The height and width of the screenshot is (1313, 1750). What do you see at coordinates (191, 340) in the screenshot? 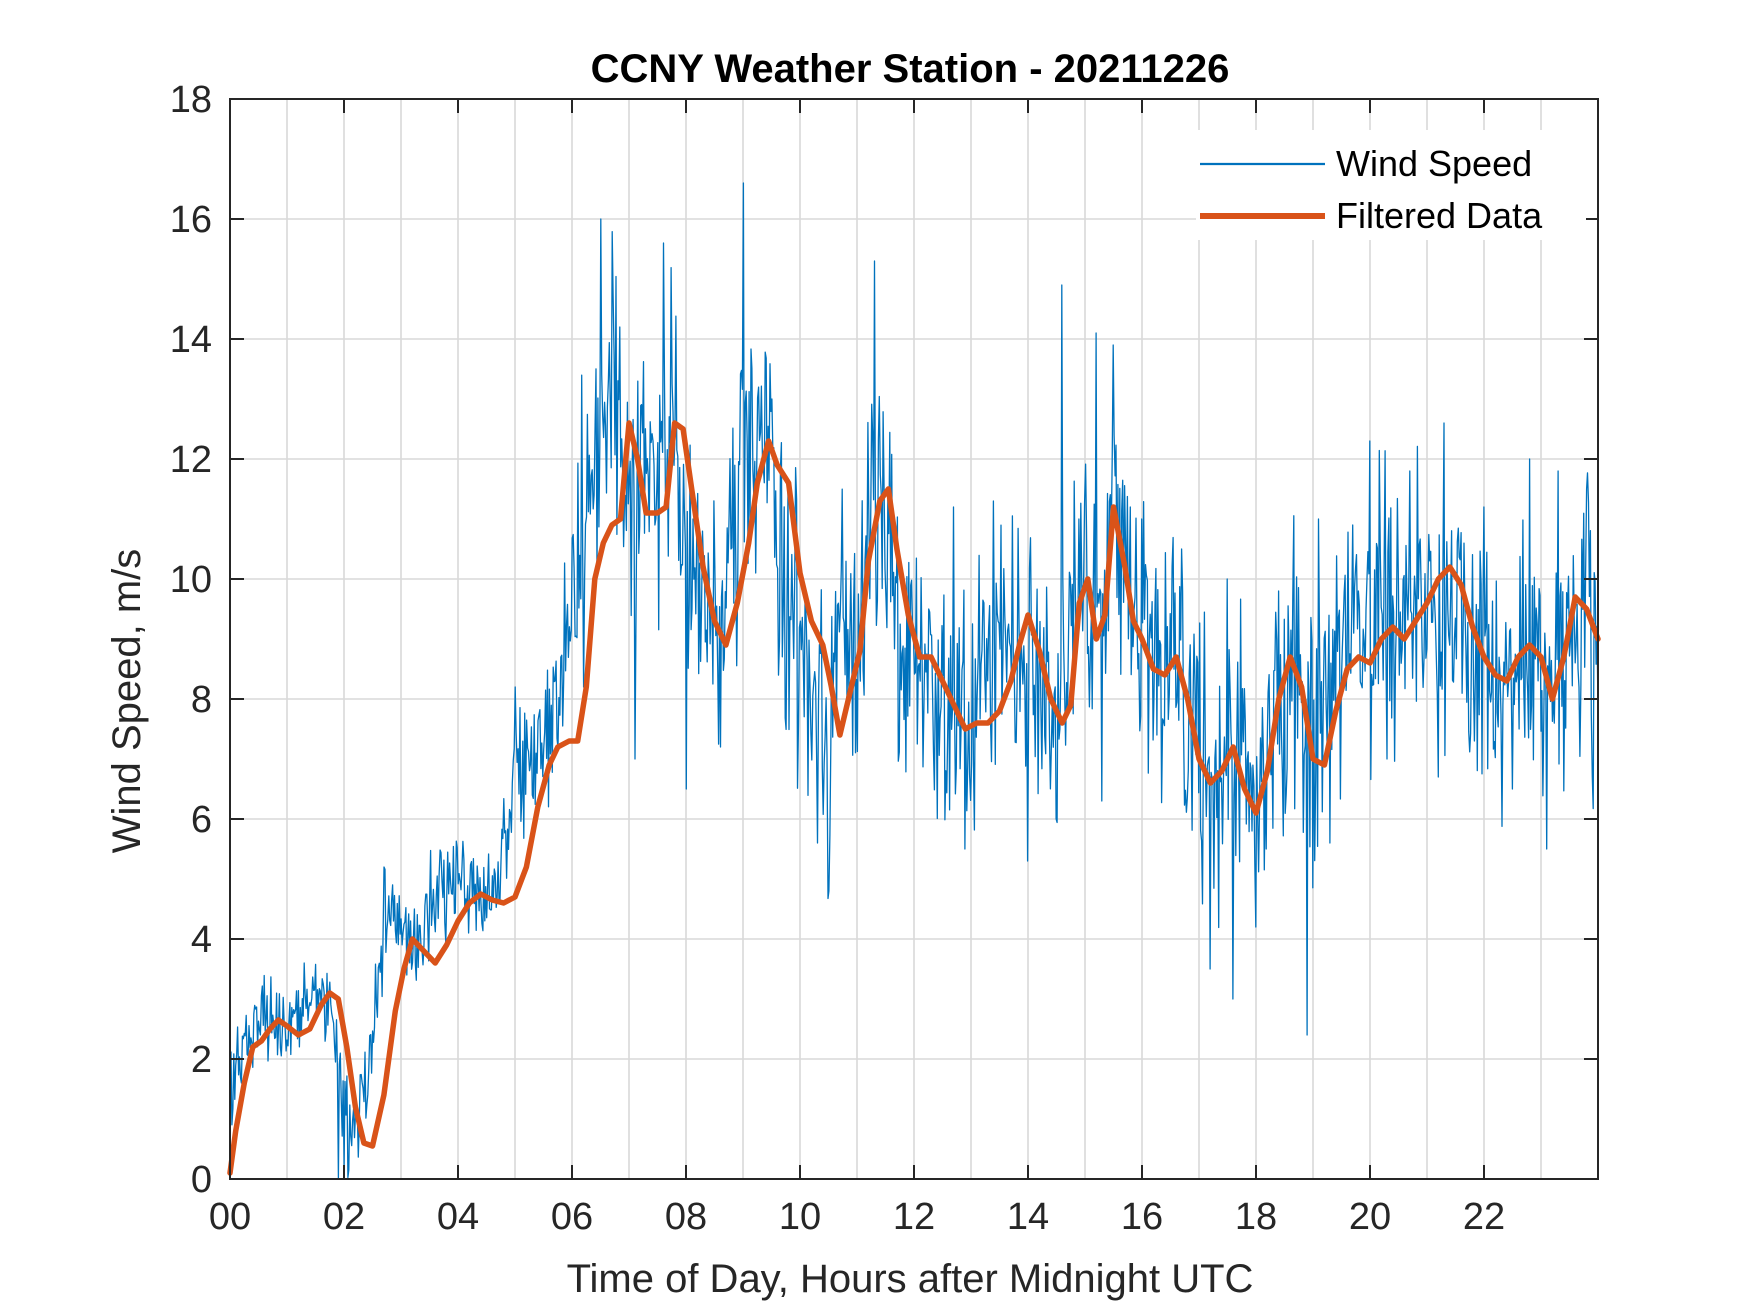
I see `y-tick-label: 14` at bounding box center [191, 340].